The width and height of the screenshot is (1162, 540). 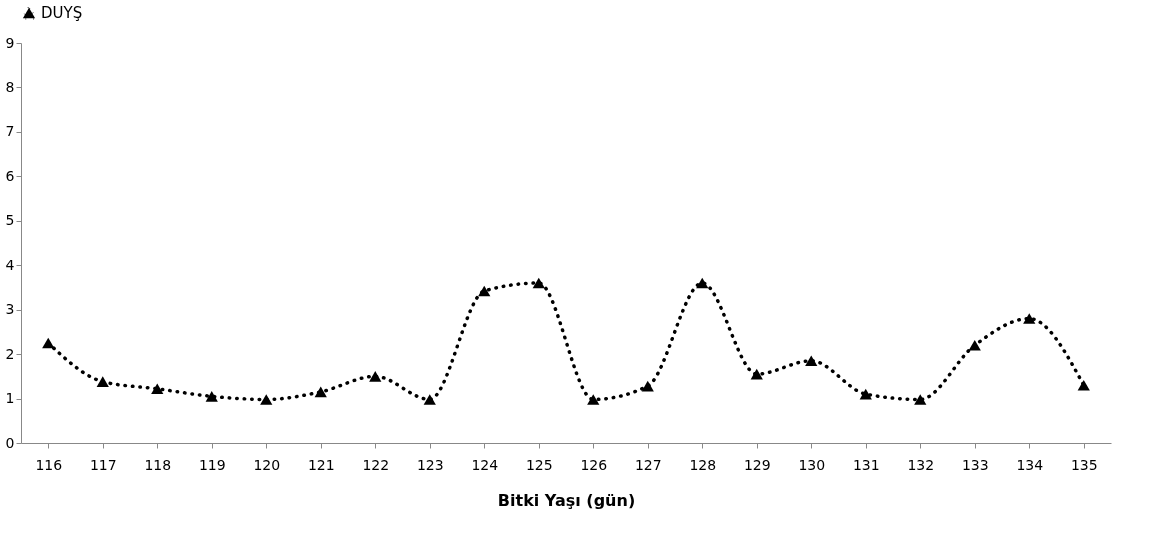 What do you see at coordinates (10, 220) in the screenshot?
I see `y-tick-label: 5` at bounding box center [10, 220].